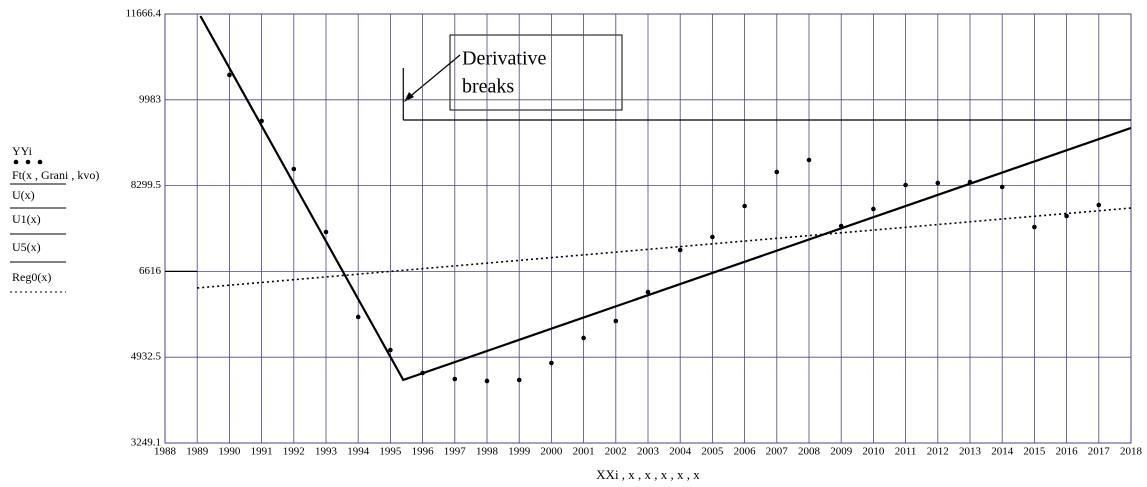 The image size is (1147, 487). What do you see at coordinates (197, 452) in the screenshot?
I see `x-tick-label: 1989` at bounding box center [197, 452].